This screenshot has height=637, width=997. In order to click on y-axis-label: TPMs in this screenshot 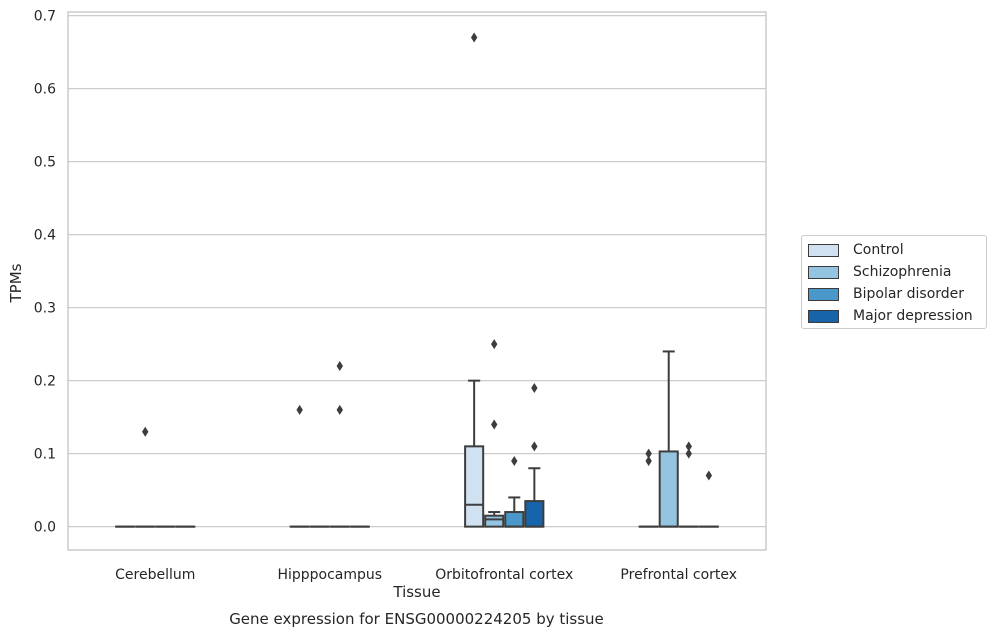, I will do `click(16, 283)`.